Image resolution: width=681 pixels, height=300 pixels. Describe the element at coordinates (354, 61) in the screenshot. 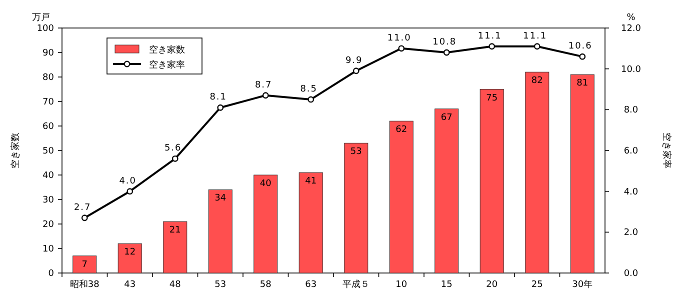

I see `data-label: 9.9` at that location.